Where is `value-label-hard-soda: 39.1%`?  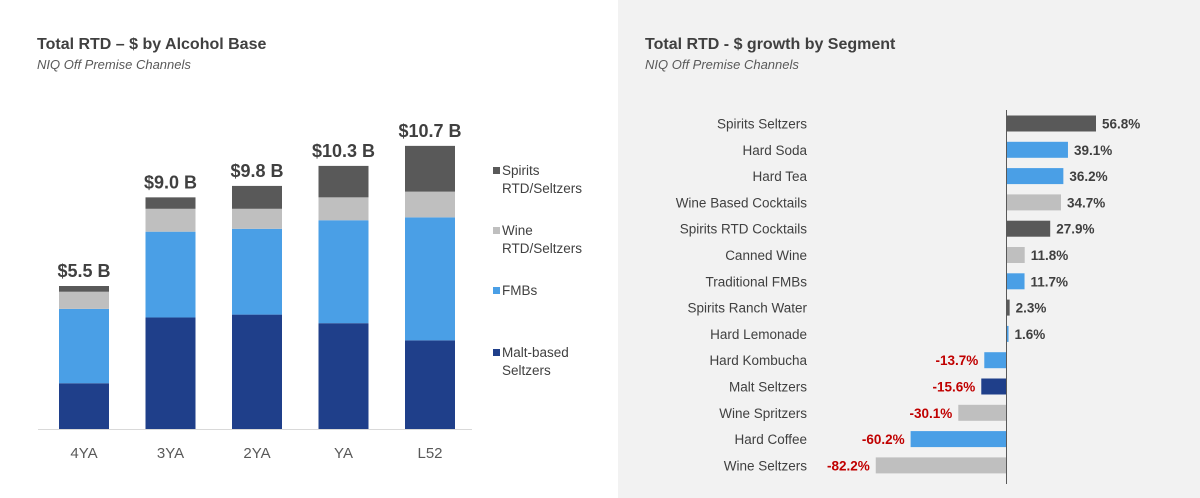
value-label-hard-soda: 39.1% is located at coordinates (1093, 150).